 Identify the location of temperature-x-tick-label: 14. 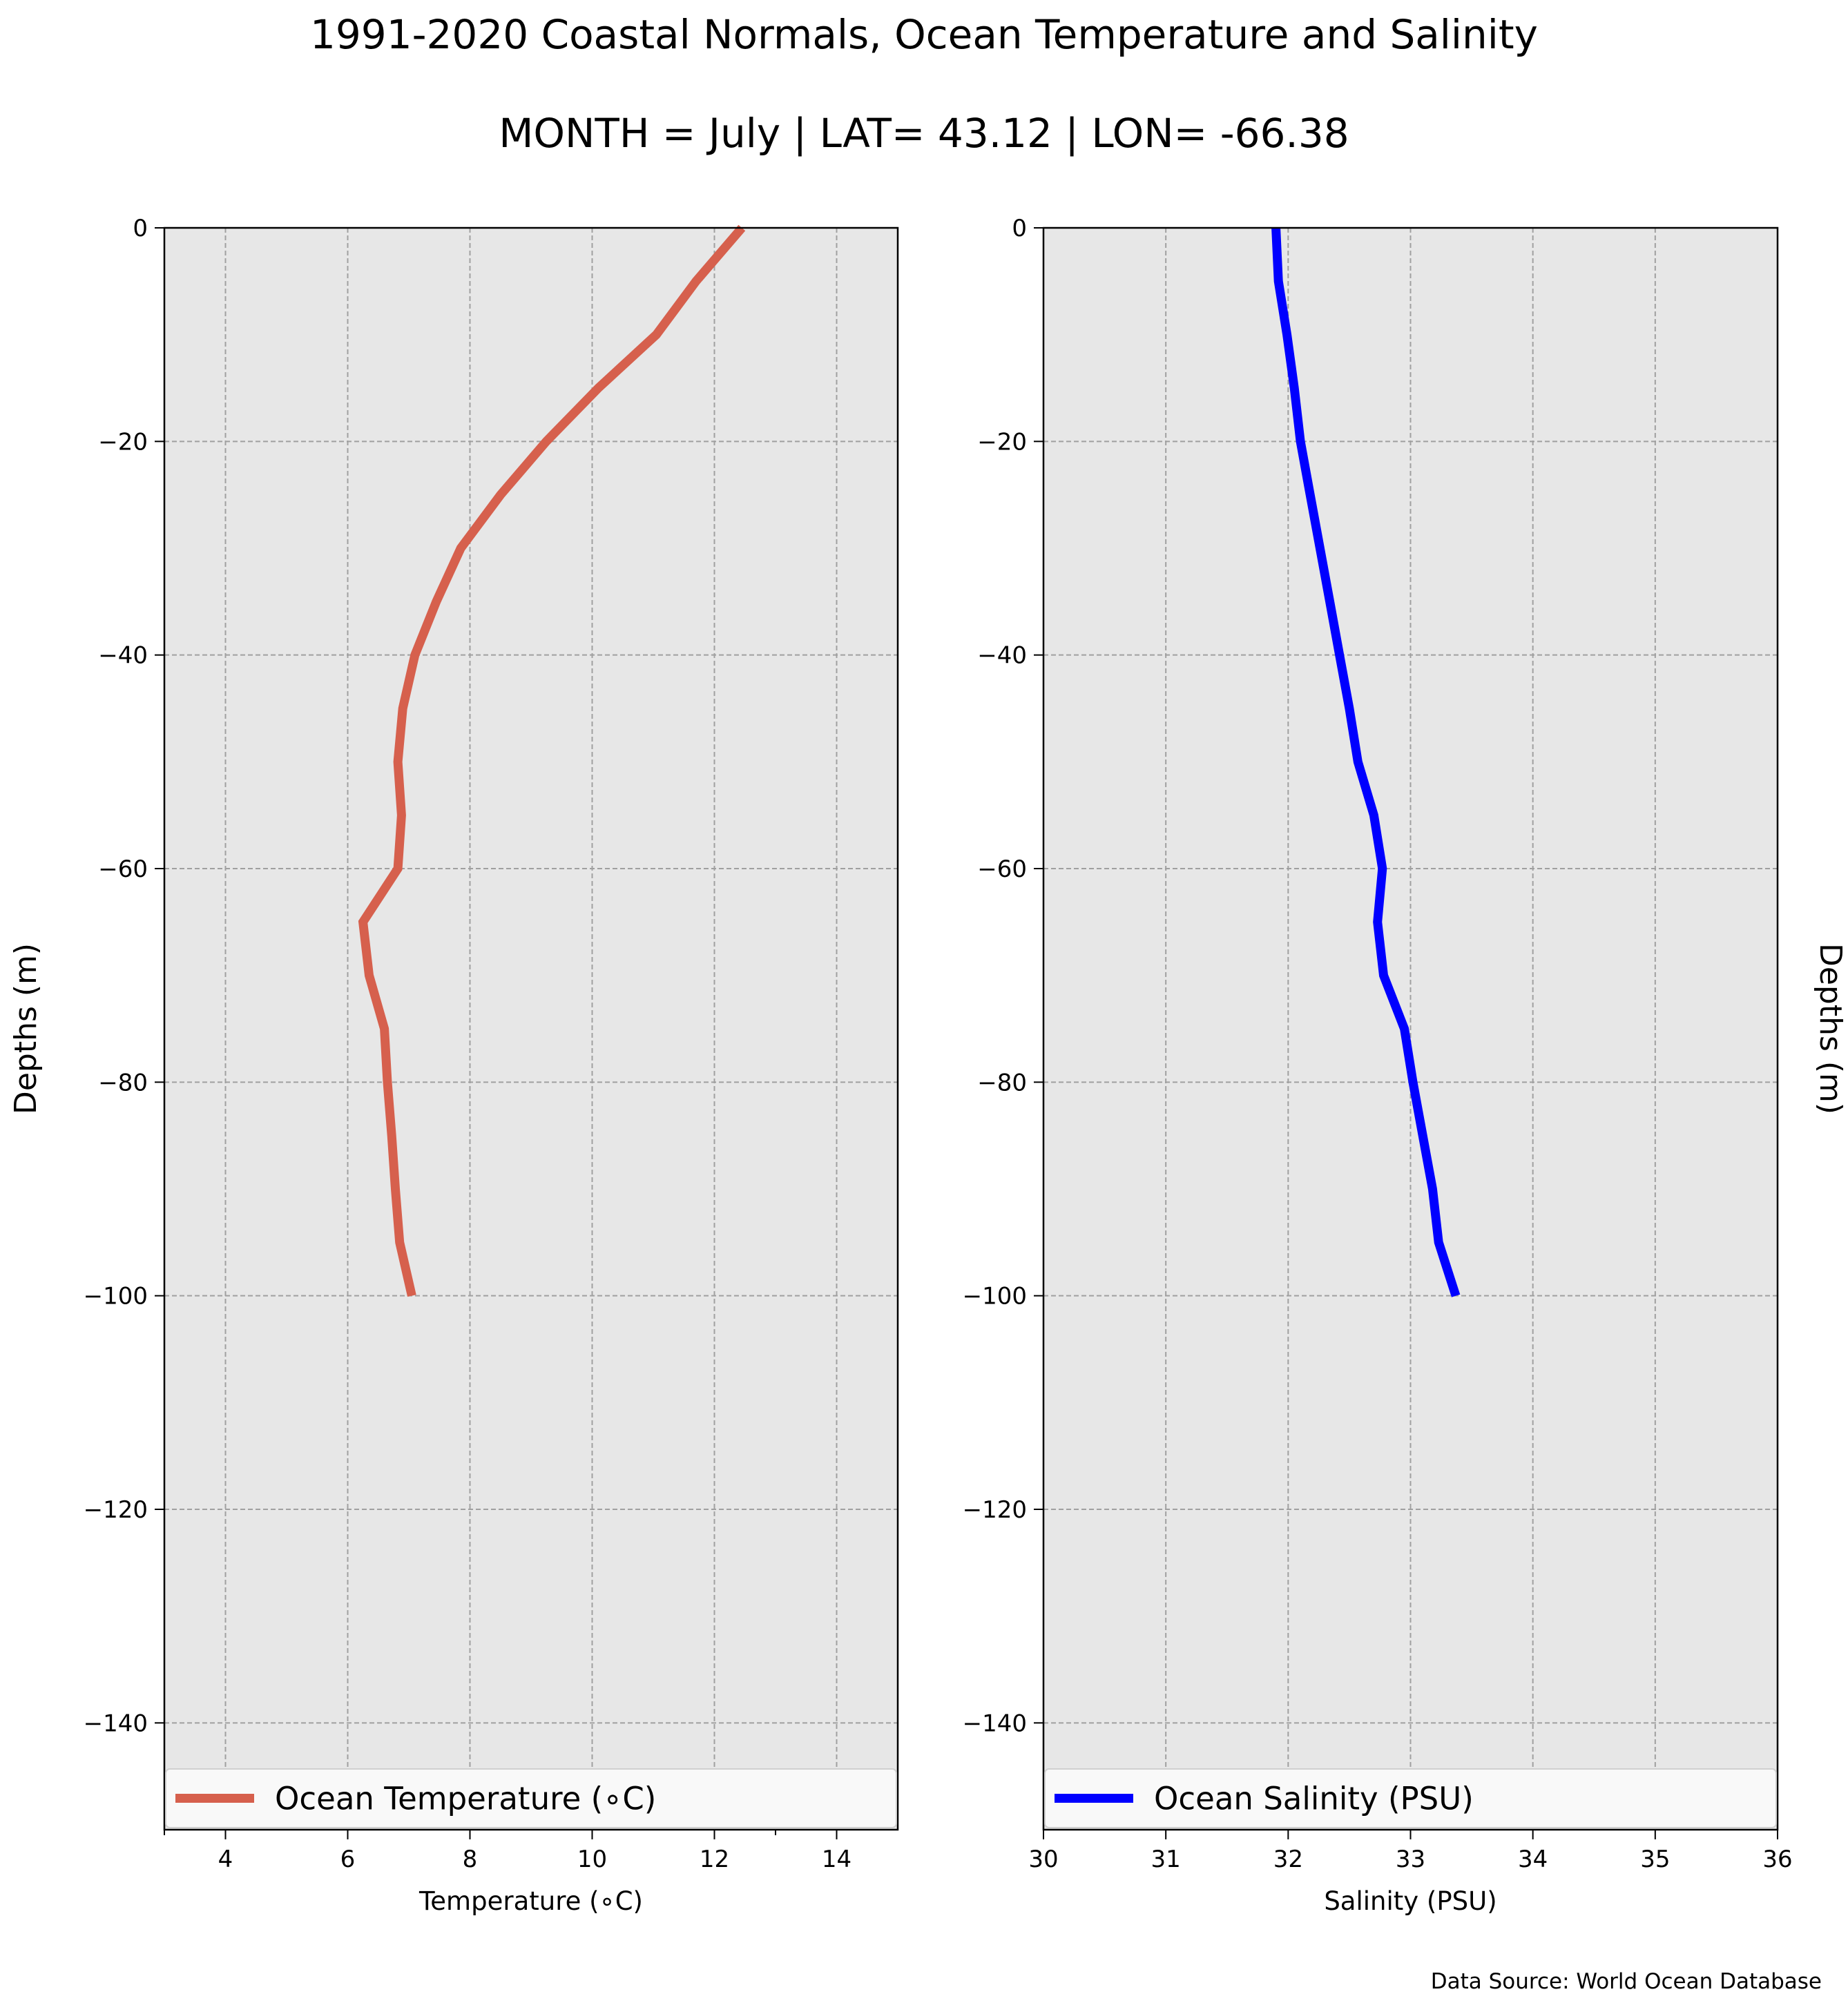
(836, 1860).